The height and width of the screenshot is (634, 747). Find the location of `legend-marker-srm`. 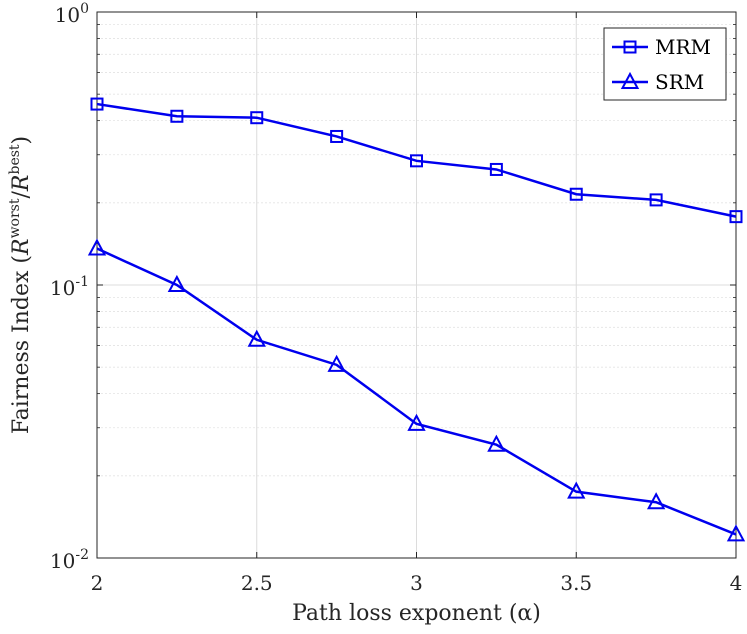

legend-marker-srm is located at coordinates (630, 80).